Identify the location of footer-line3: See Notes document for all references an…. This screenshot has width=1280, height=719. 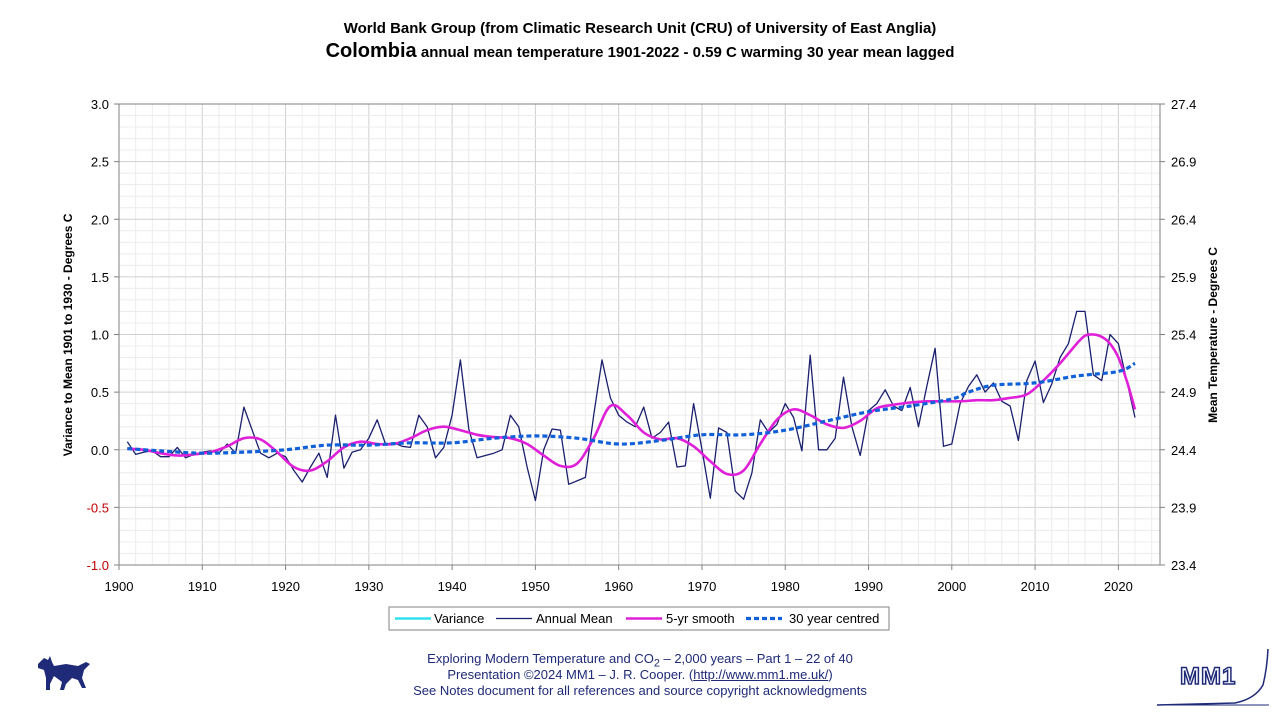
(640, 690).